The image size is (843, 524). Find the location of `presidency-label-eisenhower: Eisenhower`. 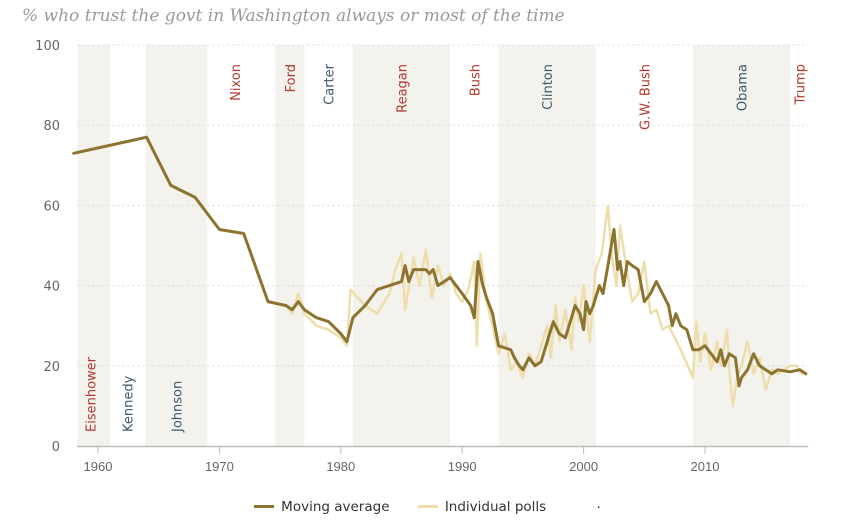

presidency-label-eisenhower: Eisenhower is located at coordinates (92, 394).